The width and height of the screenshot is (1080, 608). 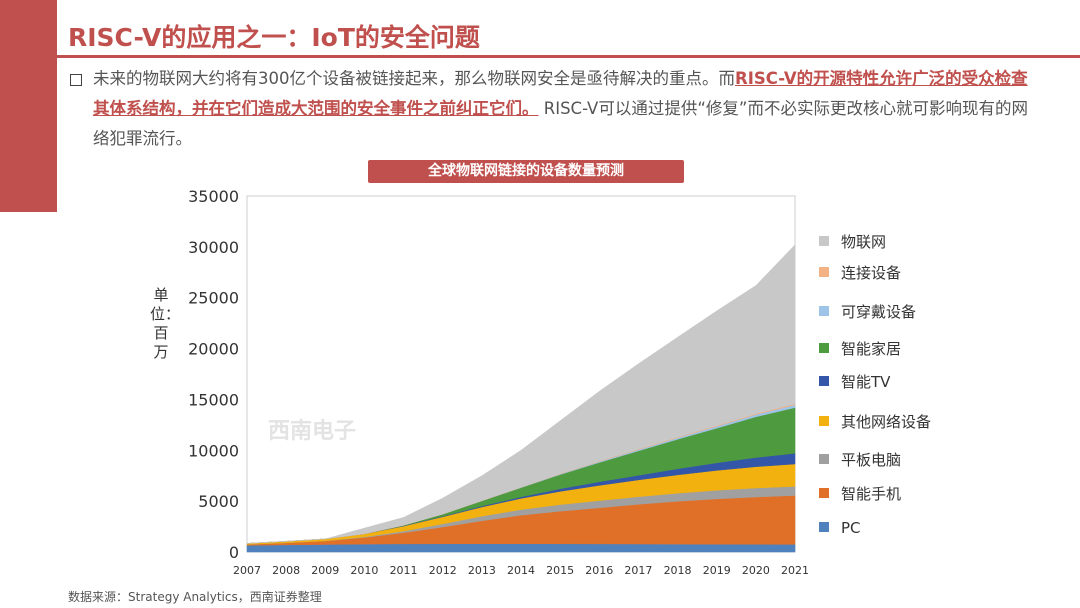 What do you see at coordinates (871, 349) in the screenshot?
I see `legend-label: 智能家居` at bounding box center [871, 349].